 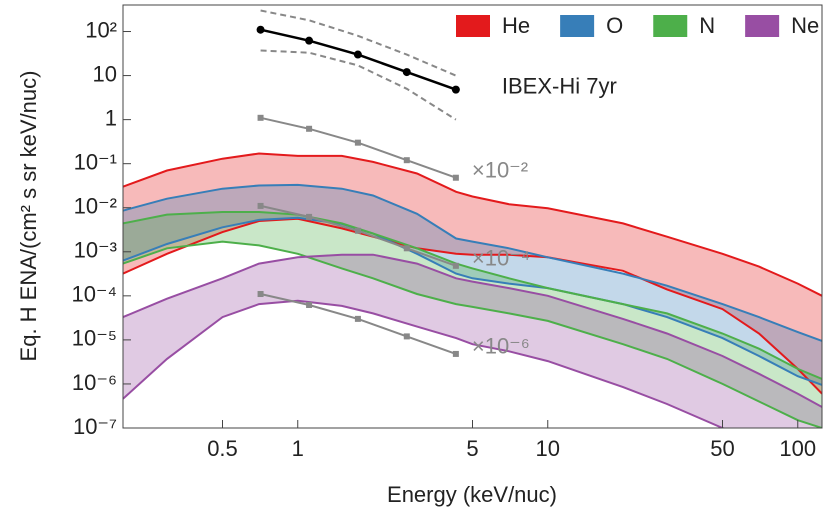 I want to click on x-tick-label: 10, so click(x=548, y=448).